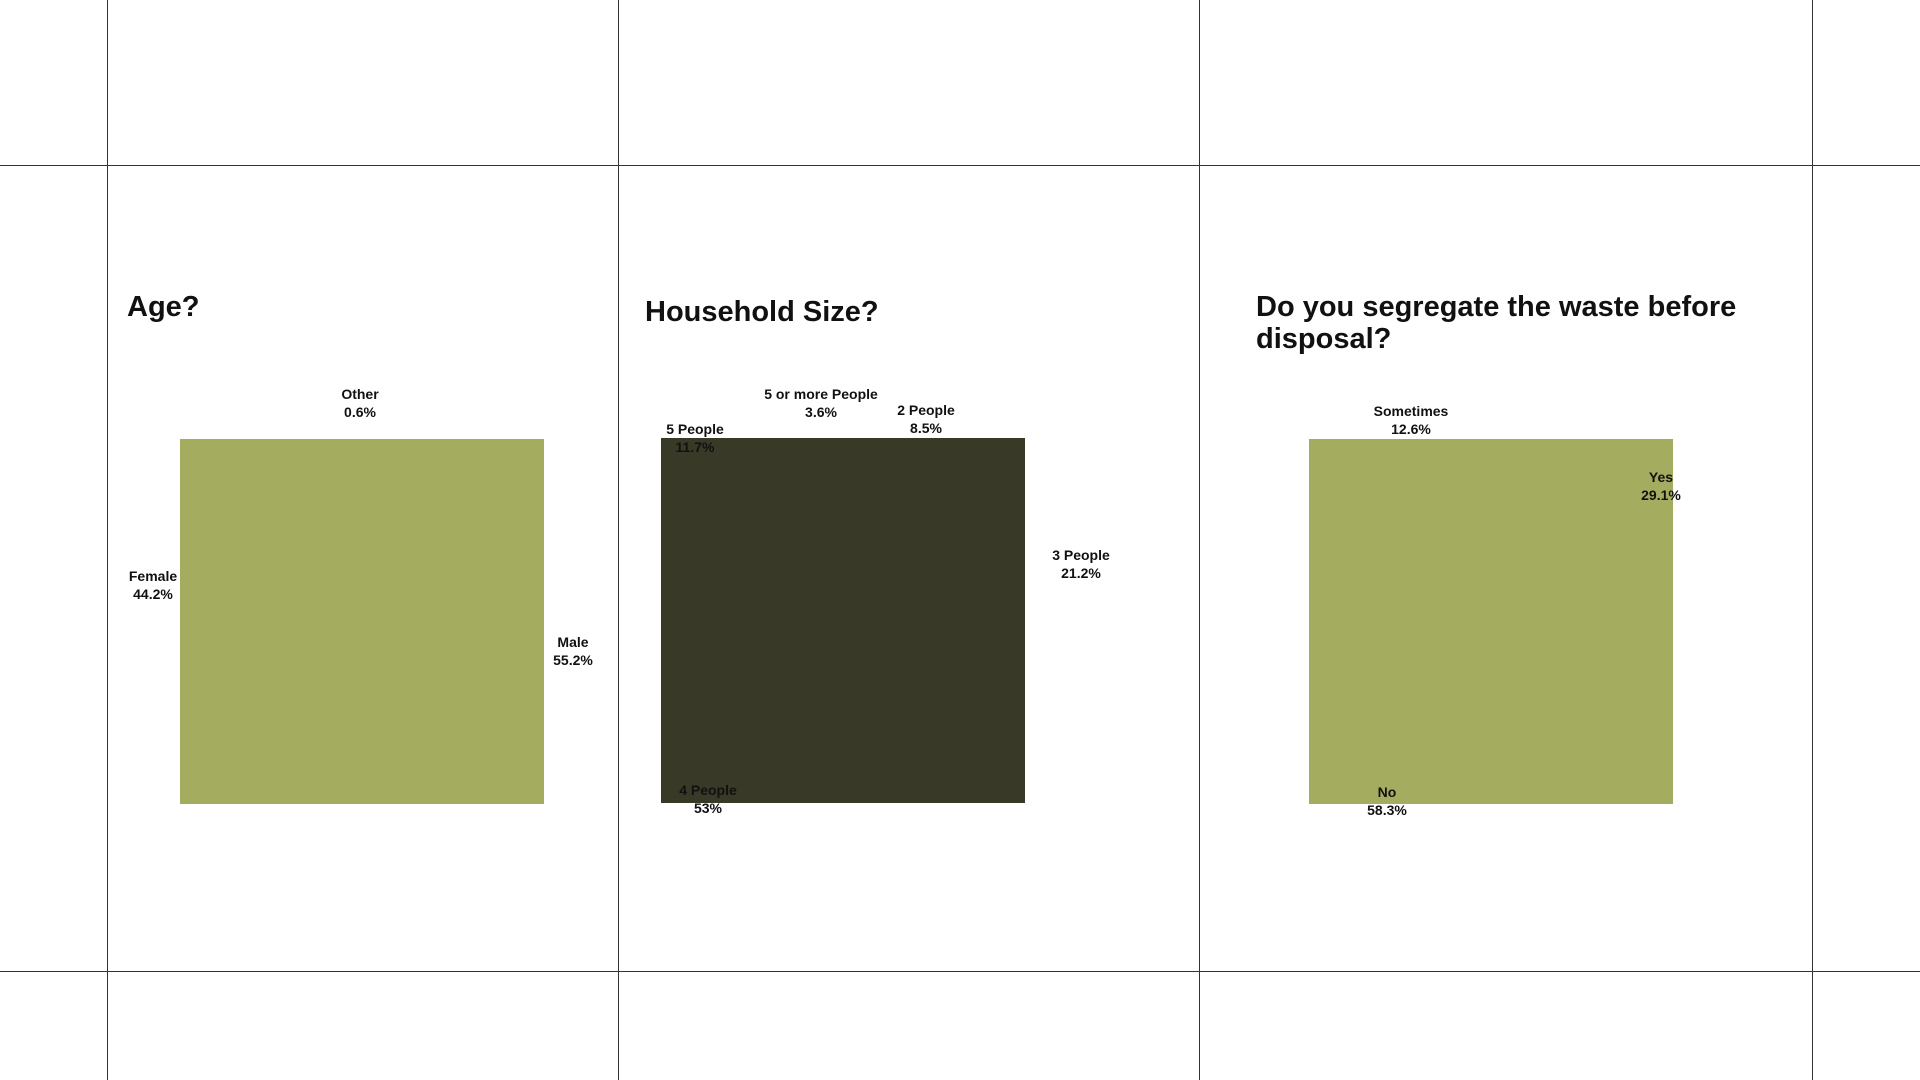 This screenshot has height=1080, width=1920. What do you see at coordinates (360, 412) in the screenshot?
I see `slice-value-other: 0.6%` at bounding box center [360, 412].